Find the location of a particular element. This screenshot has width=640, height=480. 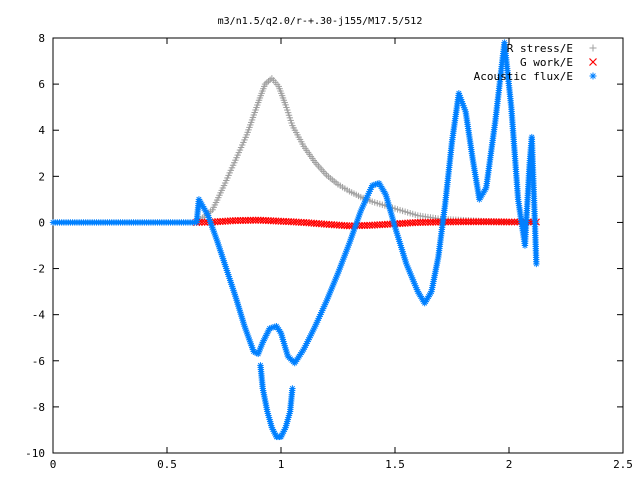

legend-label: G work/E is located at coordinates (546, 62).